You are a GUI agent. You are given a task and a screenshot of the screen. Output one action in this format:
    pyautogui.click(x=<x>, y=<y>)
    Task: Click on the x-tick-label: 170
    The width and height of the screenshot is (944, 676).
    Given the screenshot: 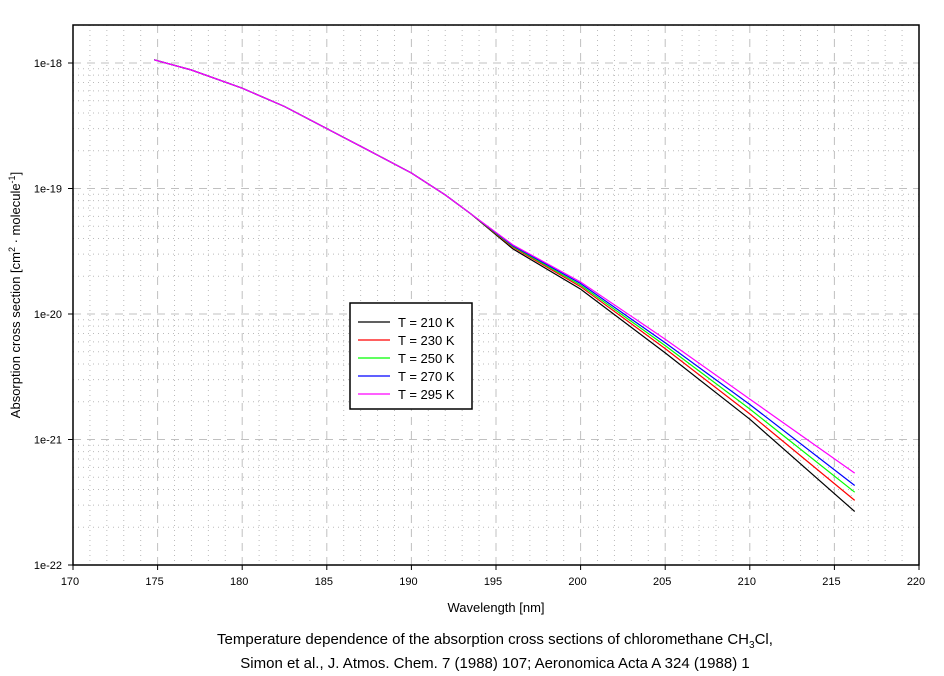 What is the action you would take?
    pyautogui.click(x=70, y=582)
    